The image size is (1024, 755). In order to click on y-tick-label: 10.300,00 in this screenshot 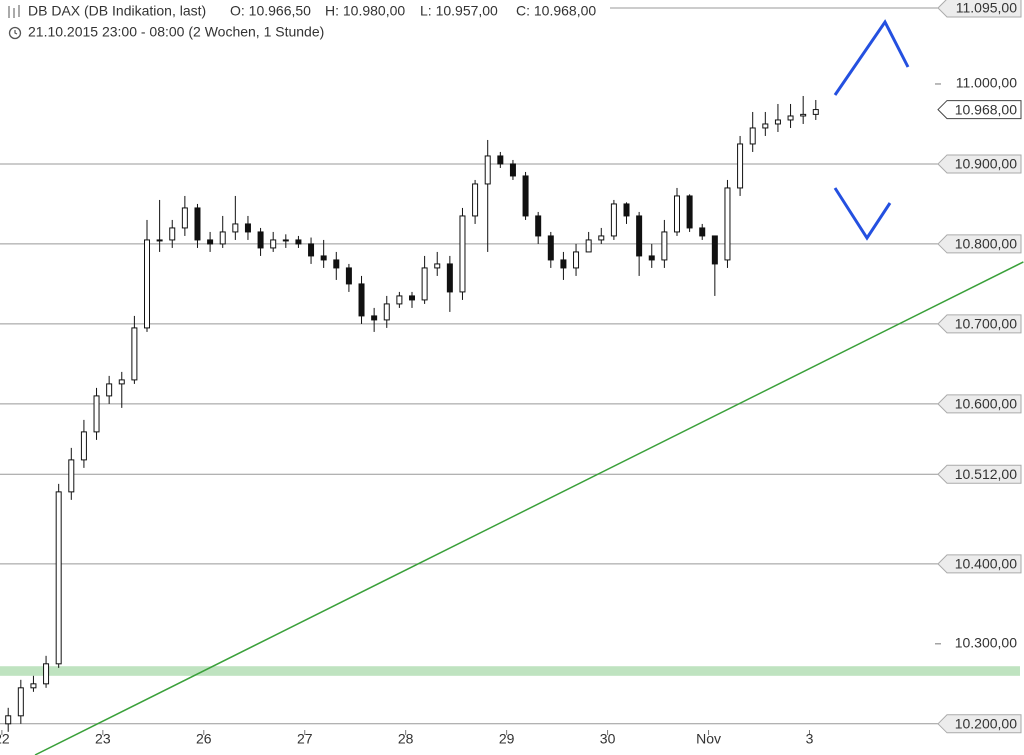, I will do `click(986, 643)`.